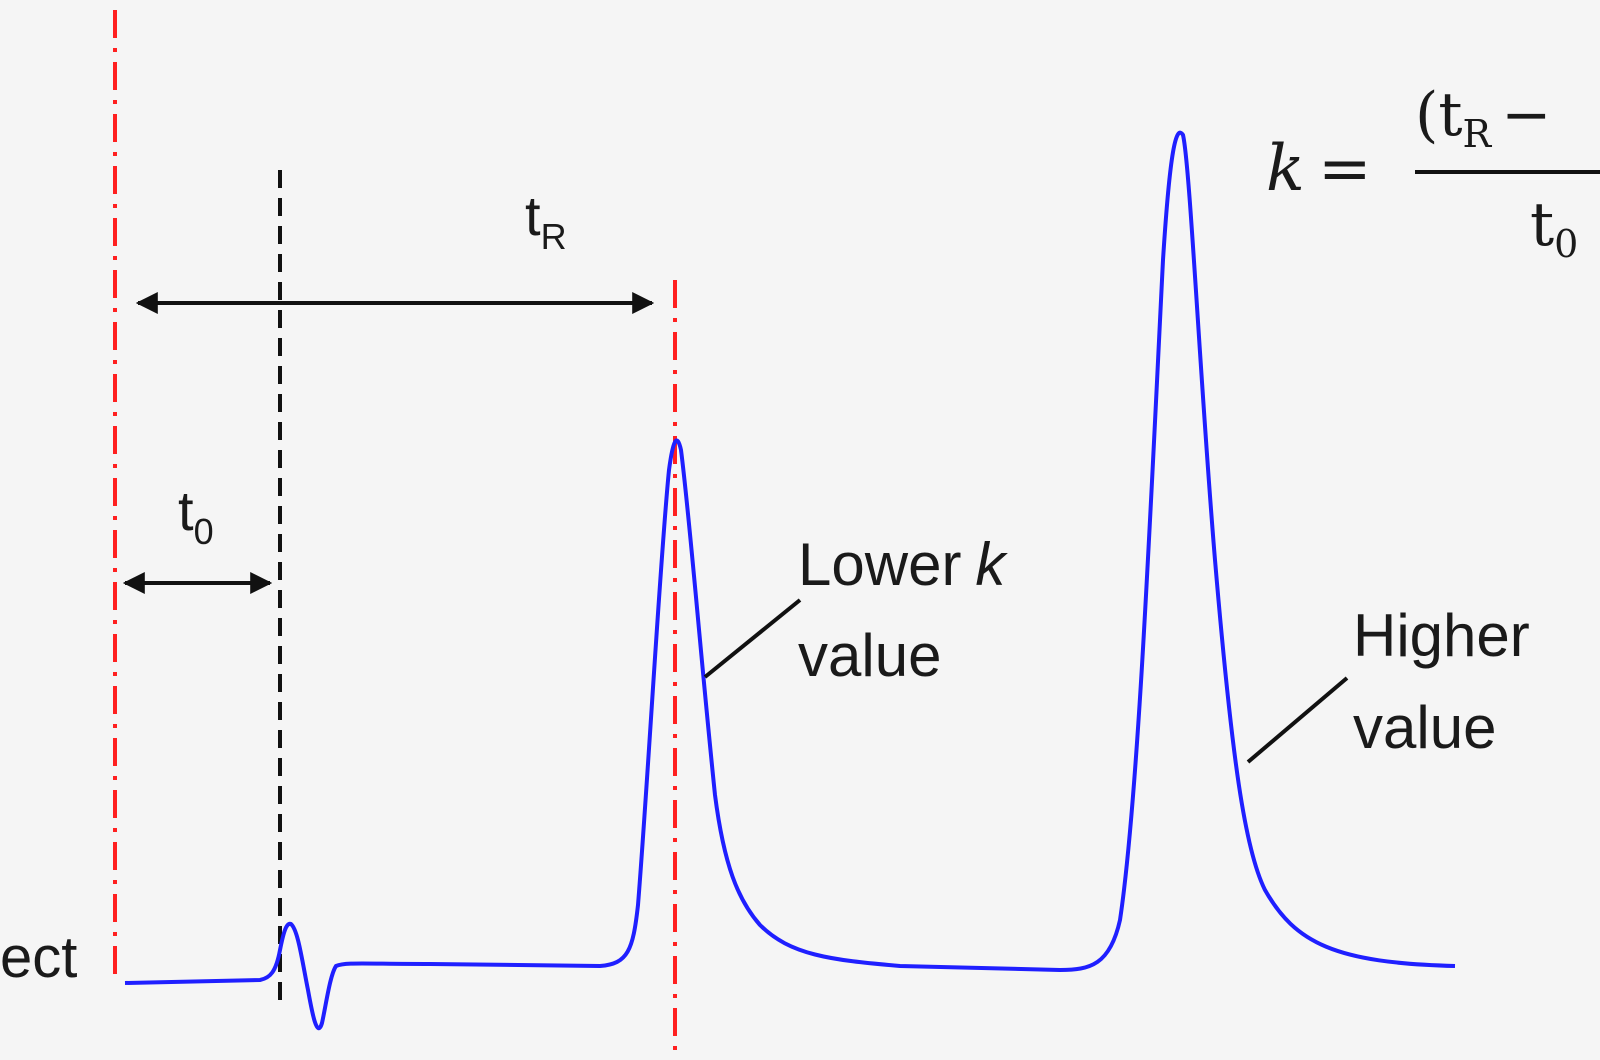 The image size is (1600, 1060). Describe the element at coordinates (1441, 635) in the screenshot. I see `higher-k-callout-line1: Higher` at that location.